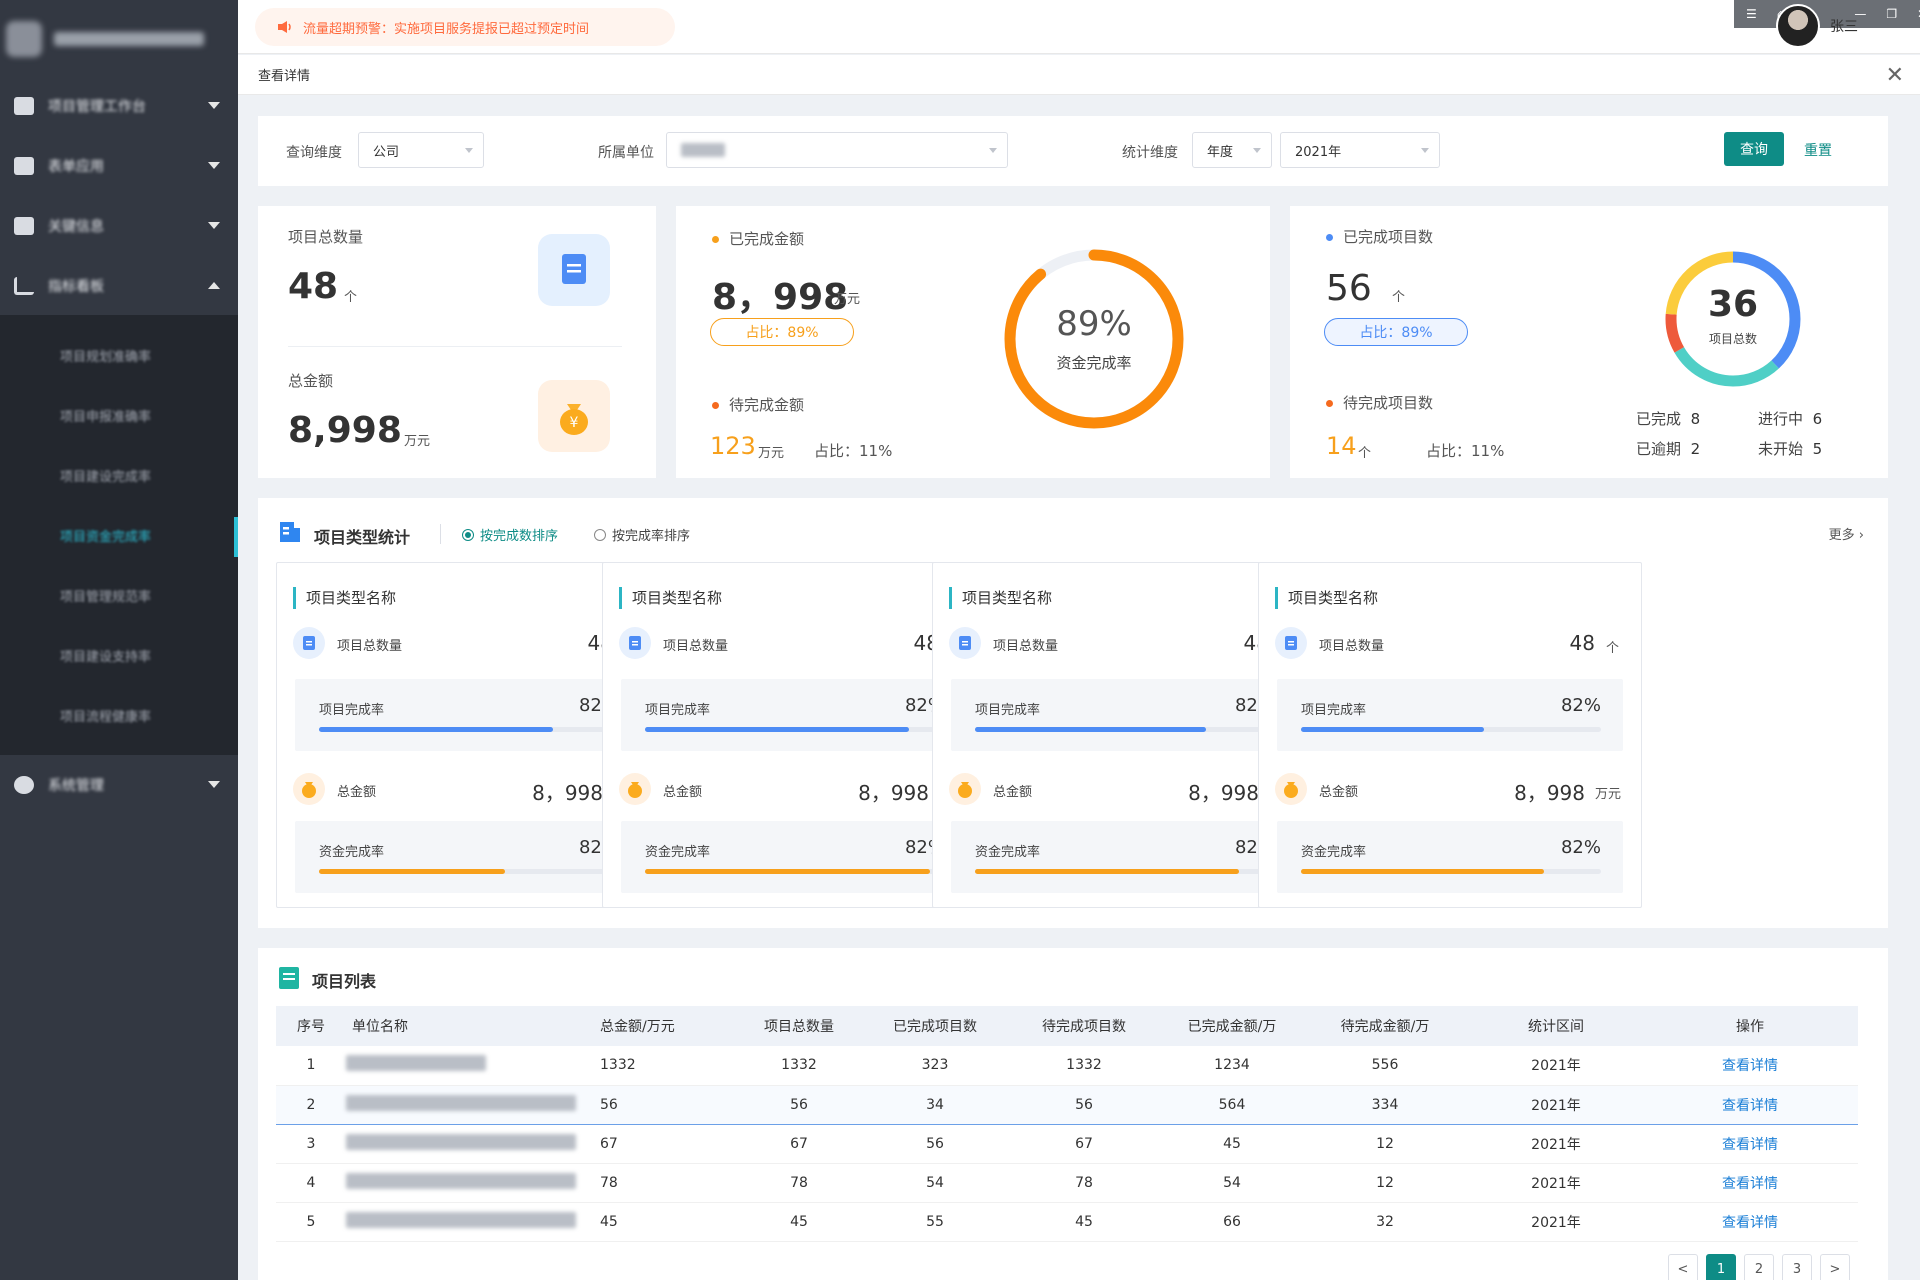 The height and width of the screenshot is (1280, 1920). Describe the element at coordinates (106, 357) in the screenshot. I see `sub-item-1: 项目规划准确率` at that location.